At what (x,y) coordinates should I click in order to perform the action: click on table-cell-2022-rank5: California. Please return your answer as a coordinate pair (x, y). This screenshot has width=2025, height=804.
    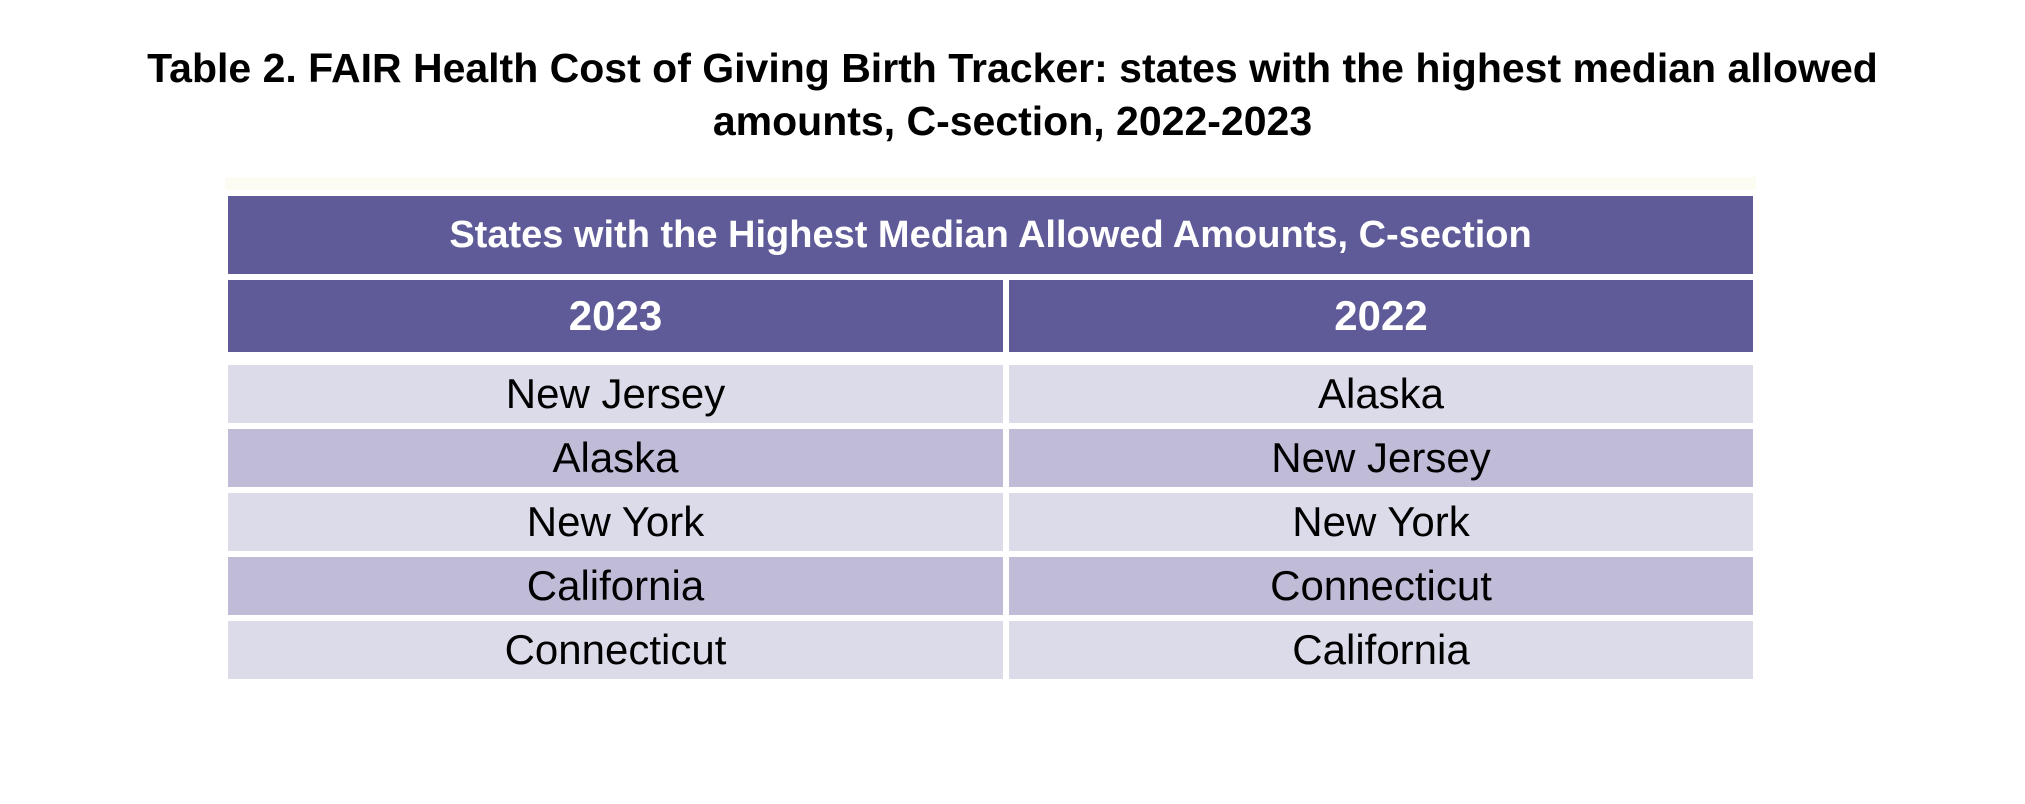
    Looking at the image, I should click on (1381, 650).